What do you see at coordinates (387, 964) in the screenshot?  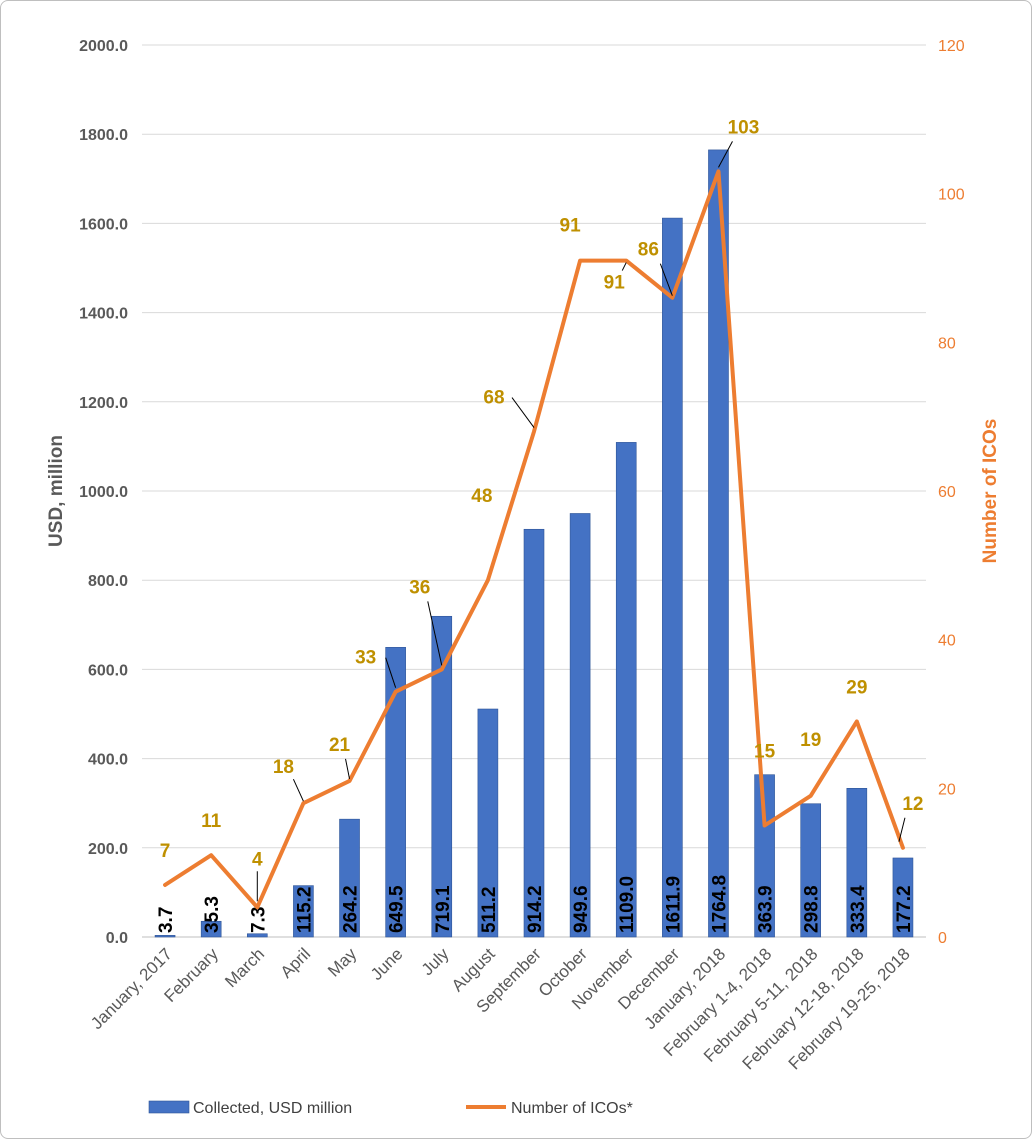 I see `category-label: June` at bounding box center [387, 964].